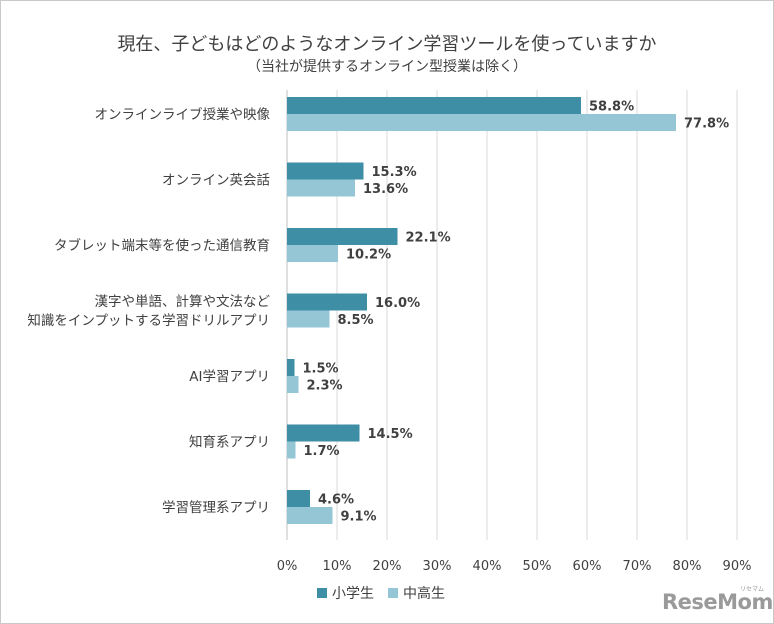  Describe the element at coordinates (752, 589) in the screenshot. I see `resemom-logo-small: リセマム` at that location.